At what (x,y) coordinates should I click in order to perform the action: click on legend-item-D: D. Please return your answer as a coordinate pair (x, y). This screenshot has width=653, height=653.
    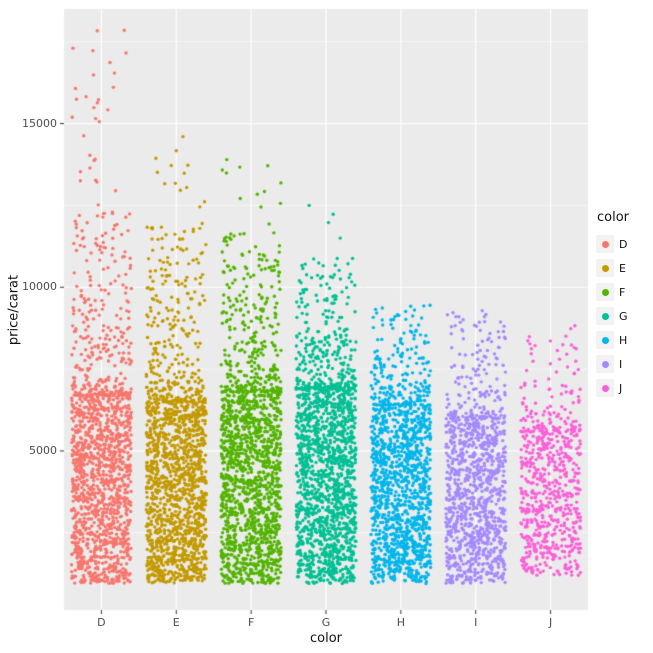
    Looking at the image, I should click on (612, 244).